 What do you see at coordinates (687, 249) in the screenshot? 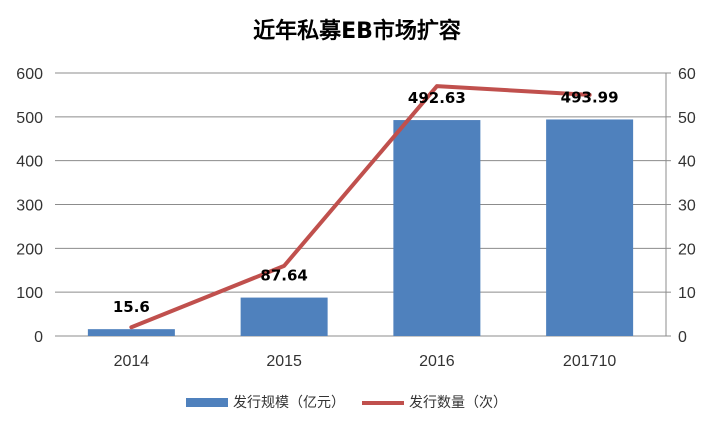
I see `right-tick-label: 20` at bounding box center [687, 249].